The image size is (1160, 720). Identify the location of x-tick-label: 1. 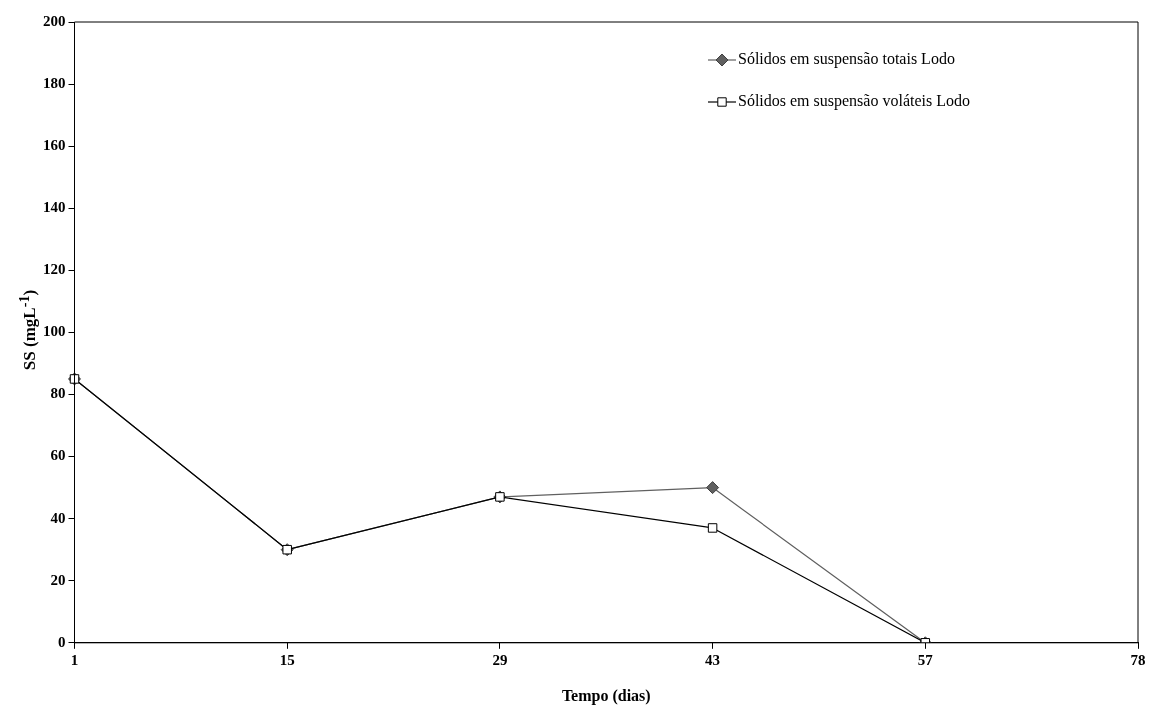
(74, 659).